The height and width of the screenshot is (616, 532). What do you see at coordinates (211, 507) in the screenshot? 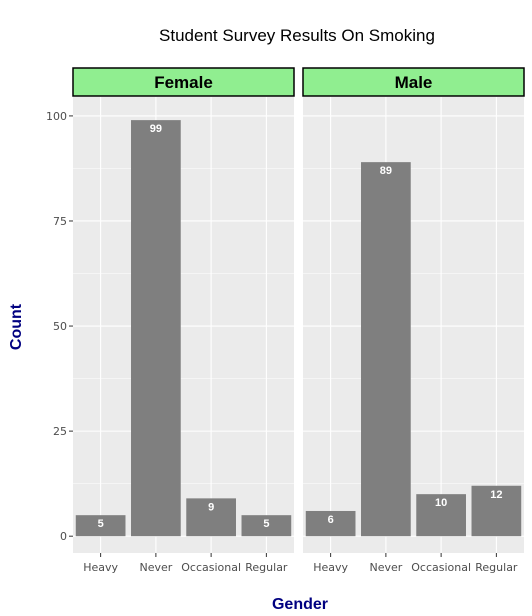
I see `bar-value-label: 9` at bounding box center [211, 507].